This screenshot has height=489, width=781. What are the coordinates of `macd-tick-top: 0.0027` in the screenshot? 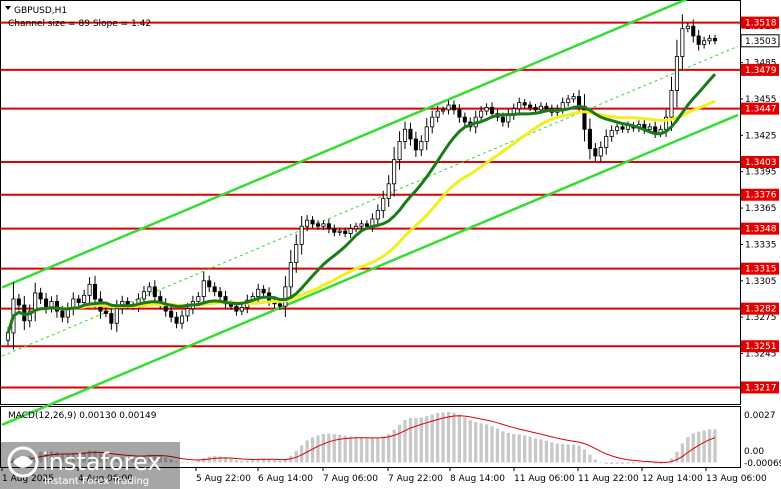 It's located at (760, 416).